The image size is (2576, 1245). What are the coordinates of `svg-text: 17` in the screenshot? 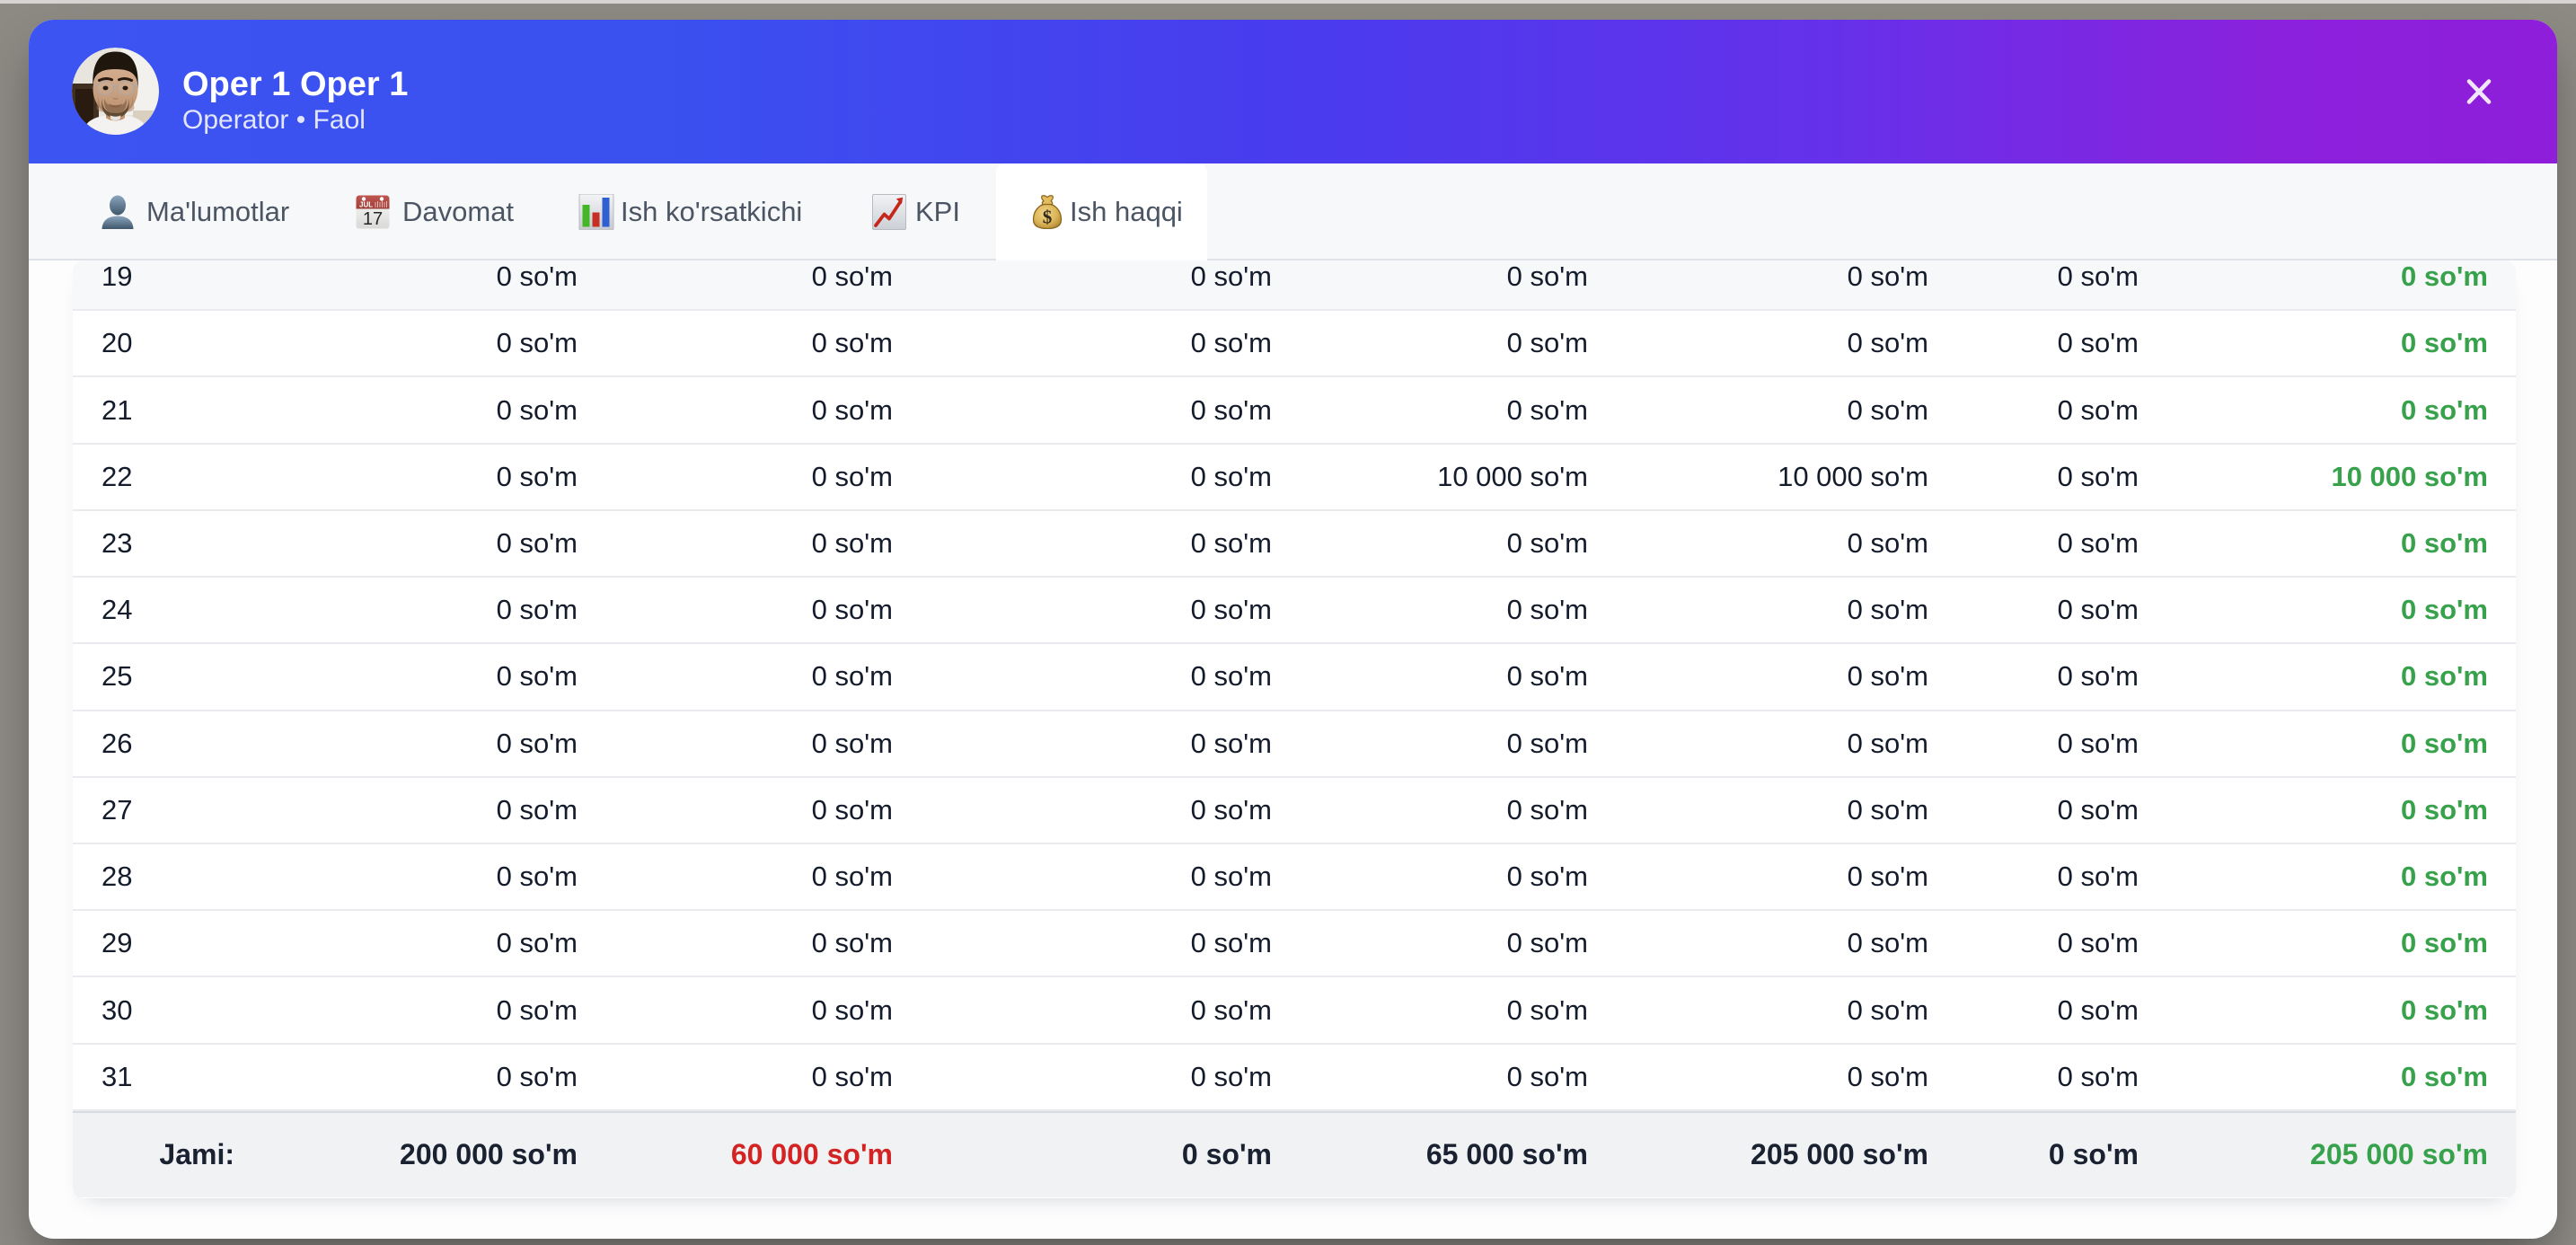 It's located at (373, 219).